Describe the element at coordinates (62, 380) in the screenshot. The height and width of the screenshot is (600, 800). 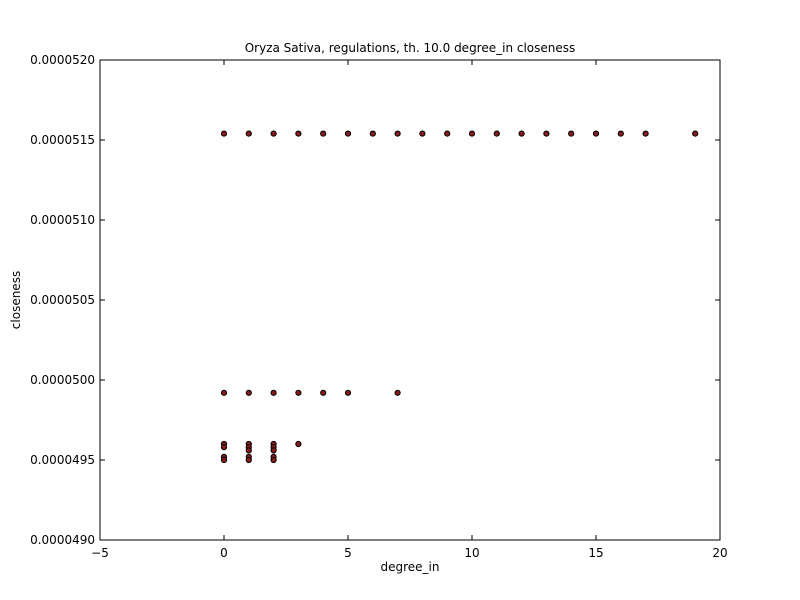
I see `y-tick-label-2: 0.0000500` at that location.